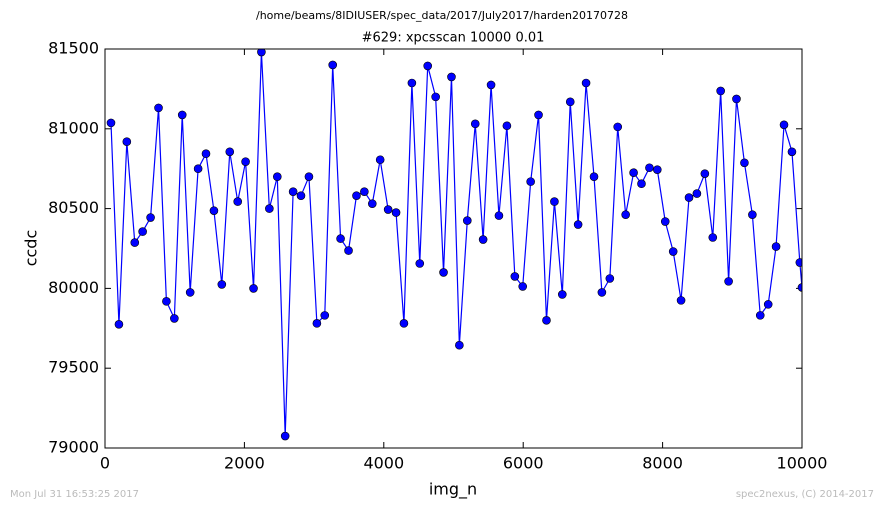  Describe the element at coordinates (453, 490) in the screenshot. I see `x-axis-label: img_n` at that location.